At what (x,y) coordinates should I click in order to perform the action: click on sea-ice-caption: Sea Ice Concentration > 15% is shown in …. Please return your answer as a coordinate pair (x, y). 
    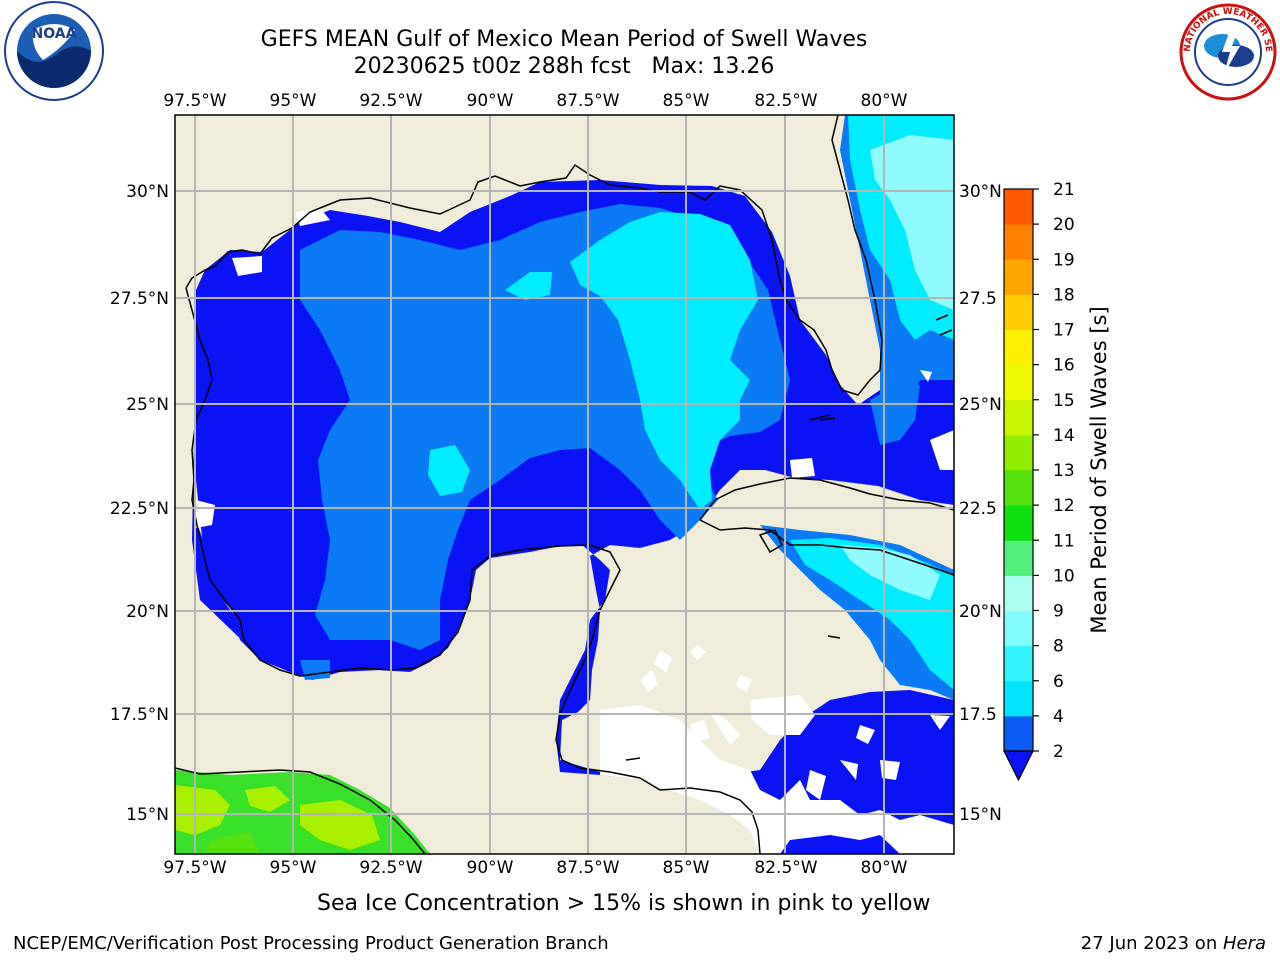
    Looking at the image, I should click on (624, 903).